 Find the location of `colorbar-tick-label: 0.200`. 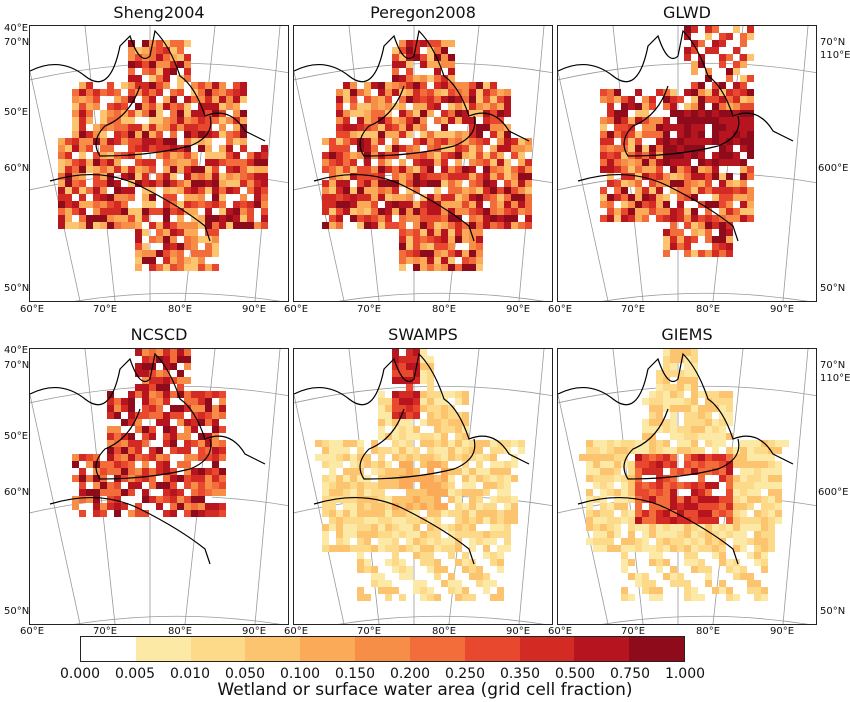

colorbar-tick-label: 0.200 is located at coordinates (410, 674).